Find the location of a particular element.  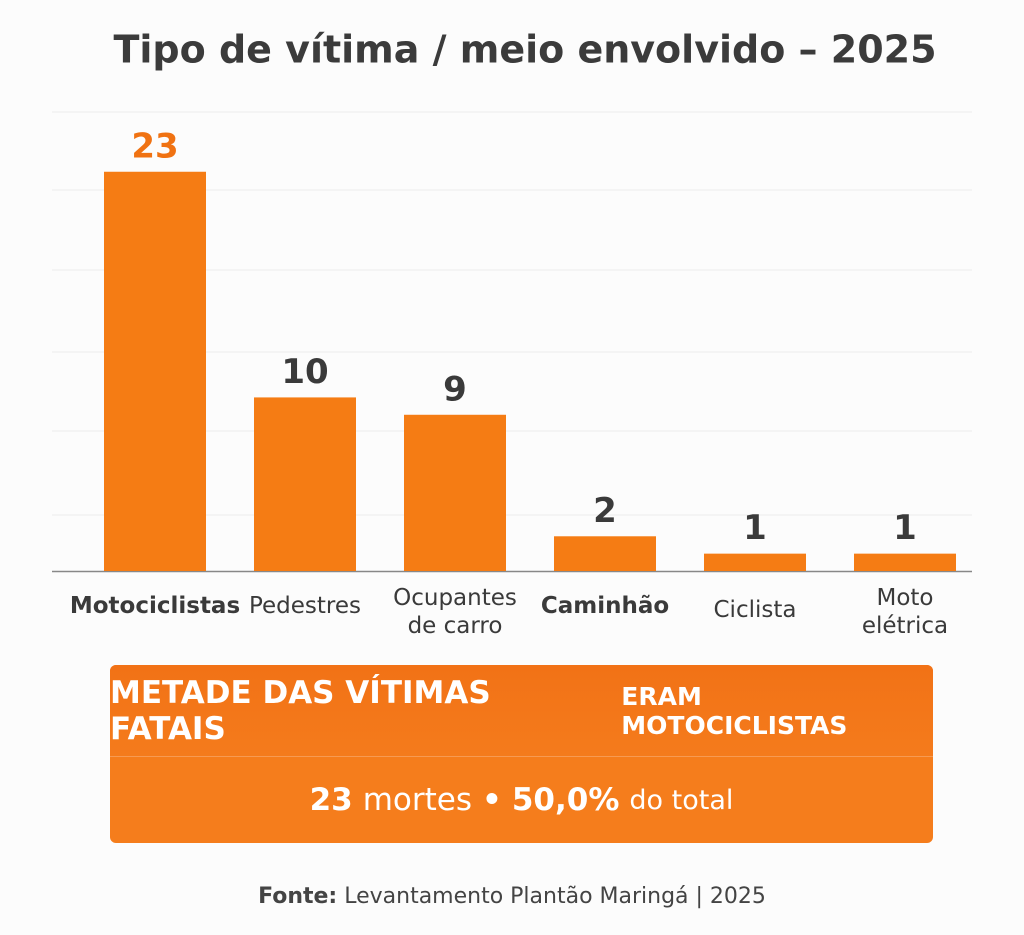

value-label: 10 is located at coordinates (304, 372).